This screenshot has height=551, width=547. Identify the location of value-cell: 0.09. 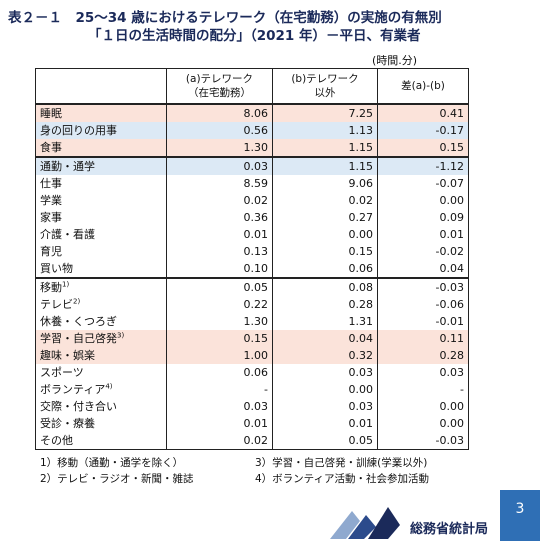
(423, 217).